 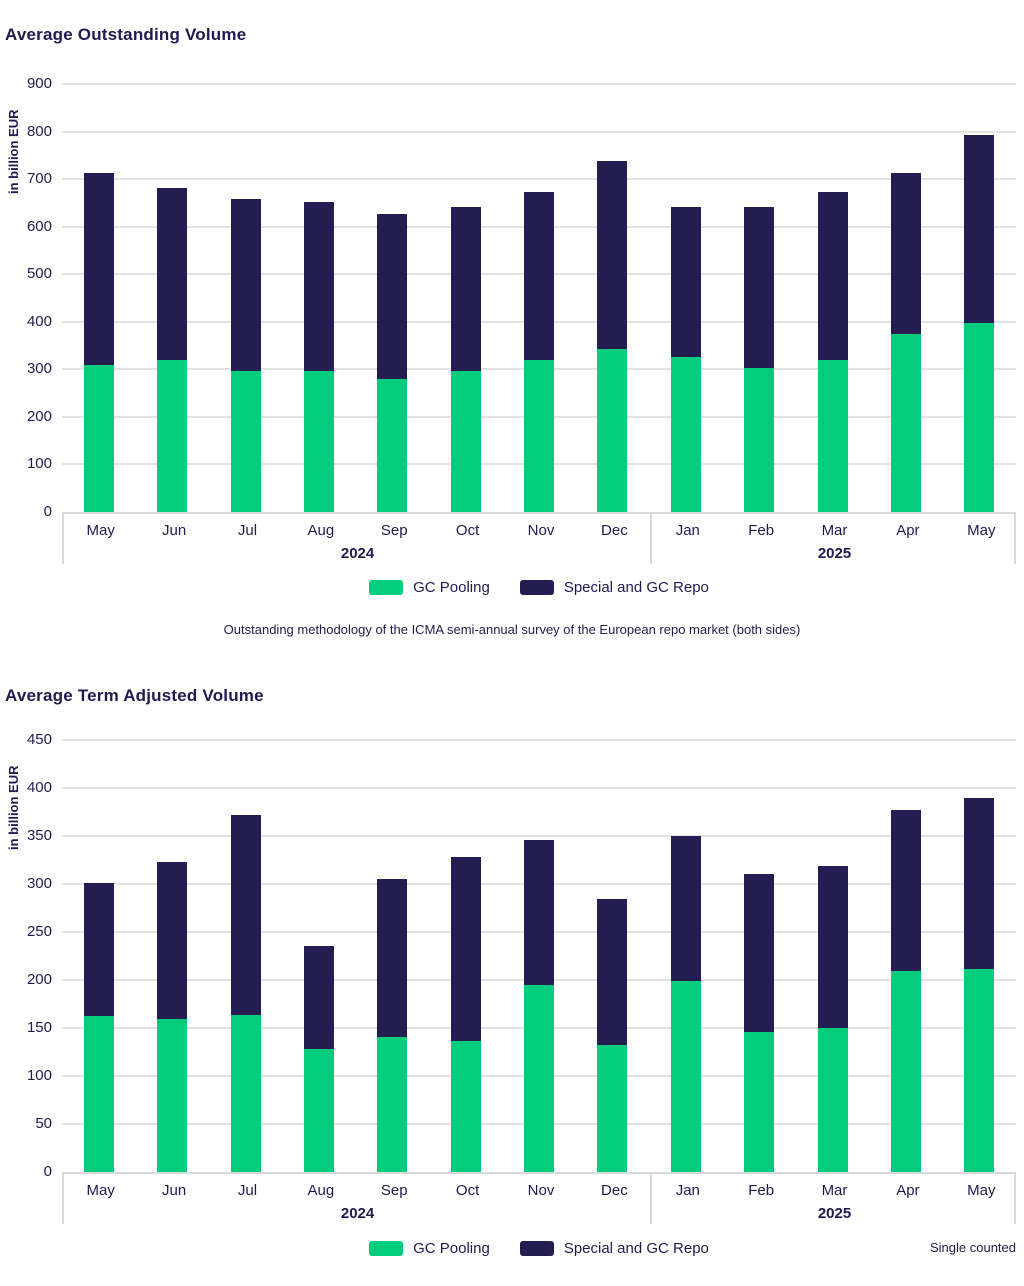 What do you see at coordinates (834, 1213) in the screenshot?
I see `year-label: 2025` at bounding box center [834, 1213].